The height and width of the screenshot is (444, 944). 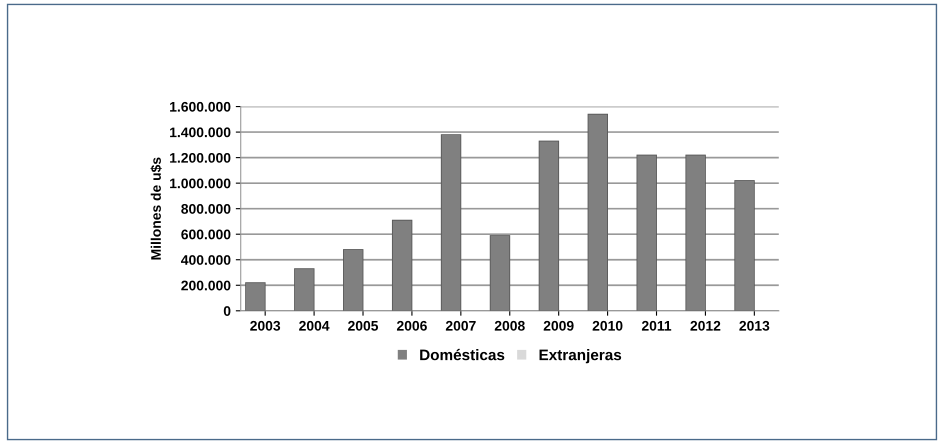 What do you see at coordinates (607, 325) in the screenshot?
I see `x-tick-label: 2010` at bounding box center [607, 325].